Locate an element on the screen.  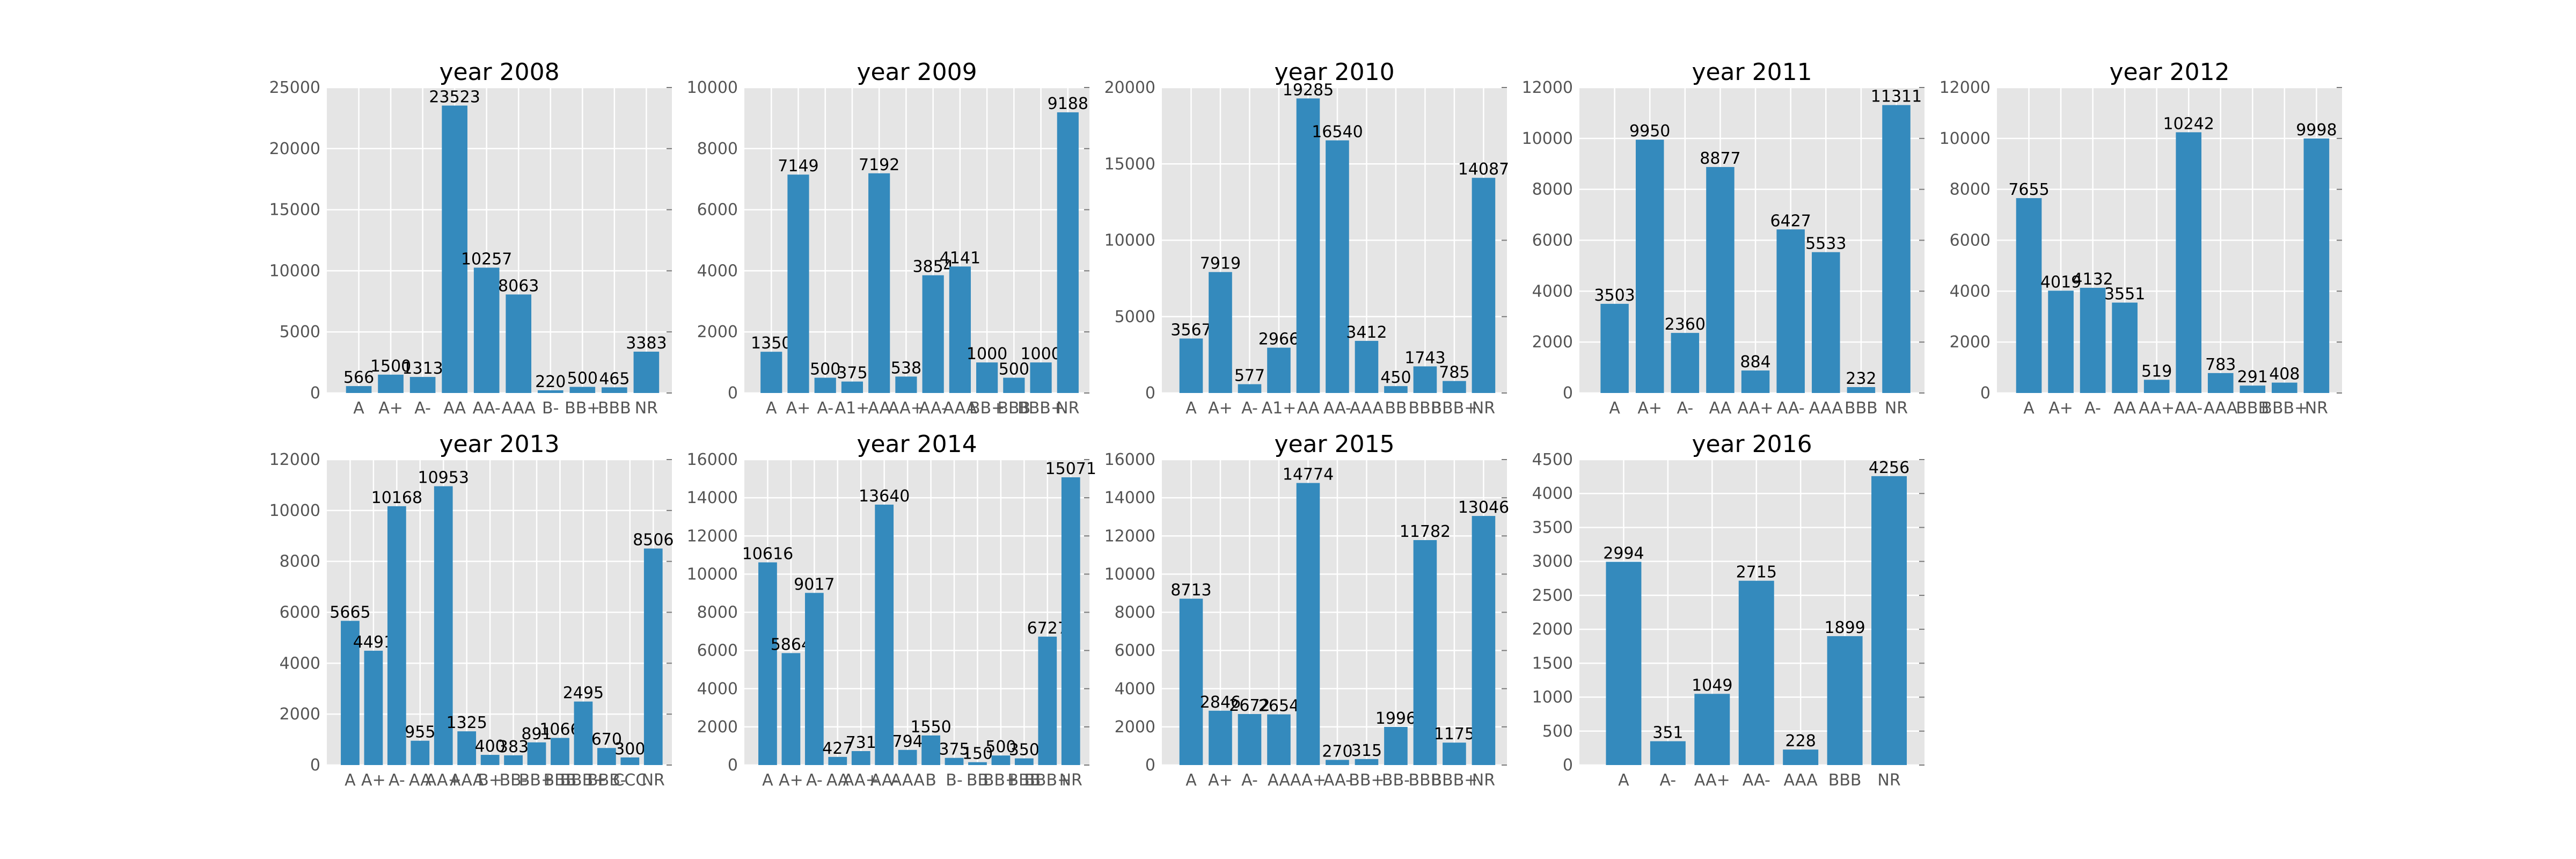
x-tick-label: BB+ is located at coordinates (536, 780).